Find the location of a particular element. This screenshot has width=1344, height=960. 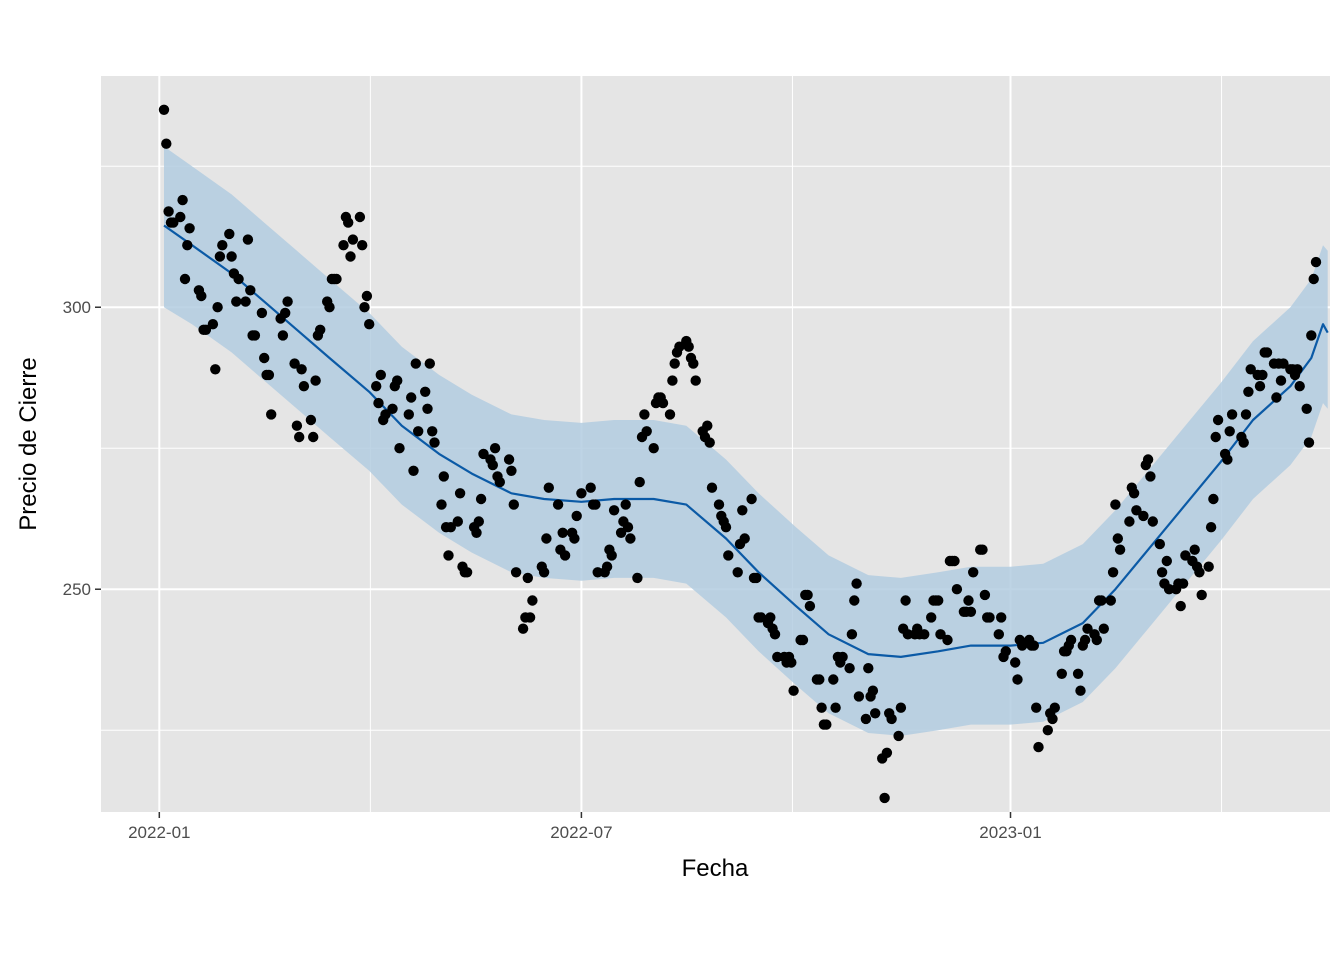

x-tick-label: 2022-01 is located at coordinates (159, 832).